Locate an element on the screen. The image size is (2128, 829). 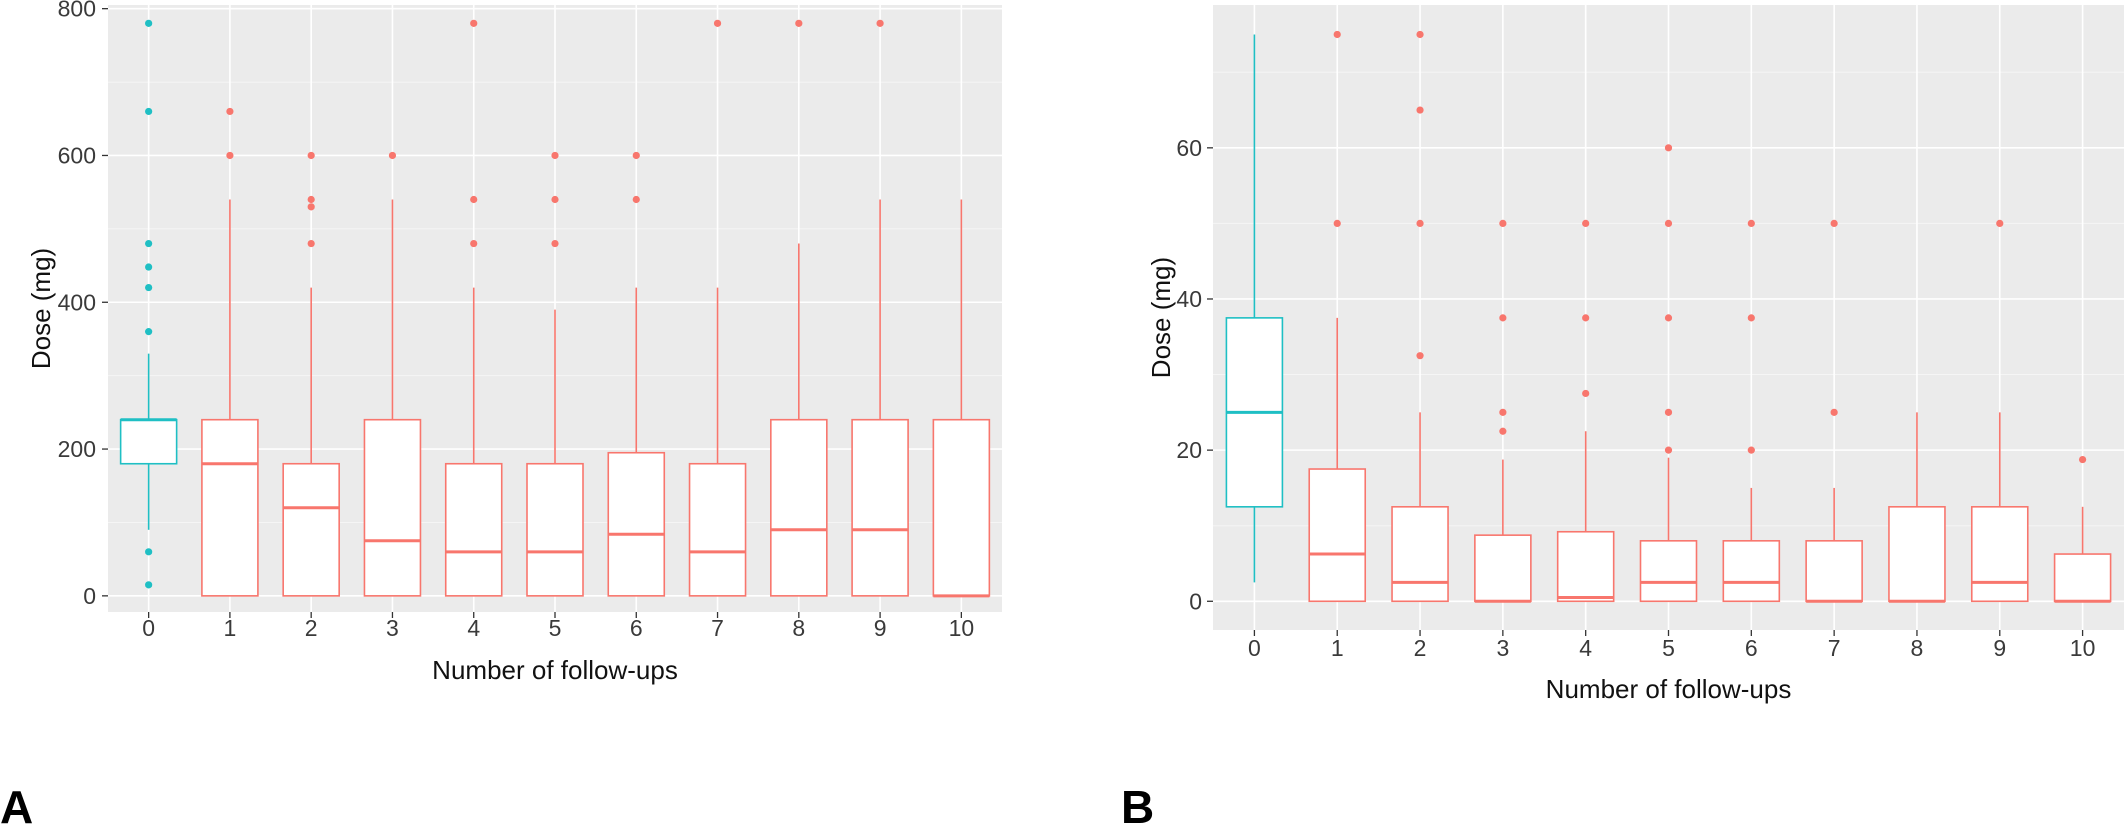
y-tick-label: 200 is located at coordinates (77, 449).